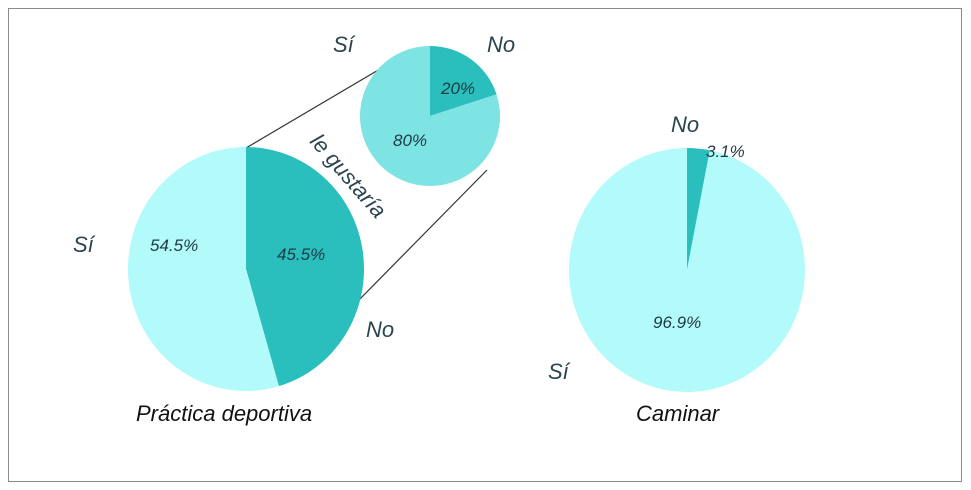  I want to click on breakdown-slice-si, so click(463, 81).